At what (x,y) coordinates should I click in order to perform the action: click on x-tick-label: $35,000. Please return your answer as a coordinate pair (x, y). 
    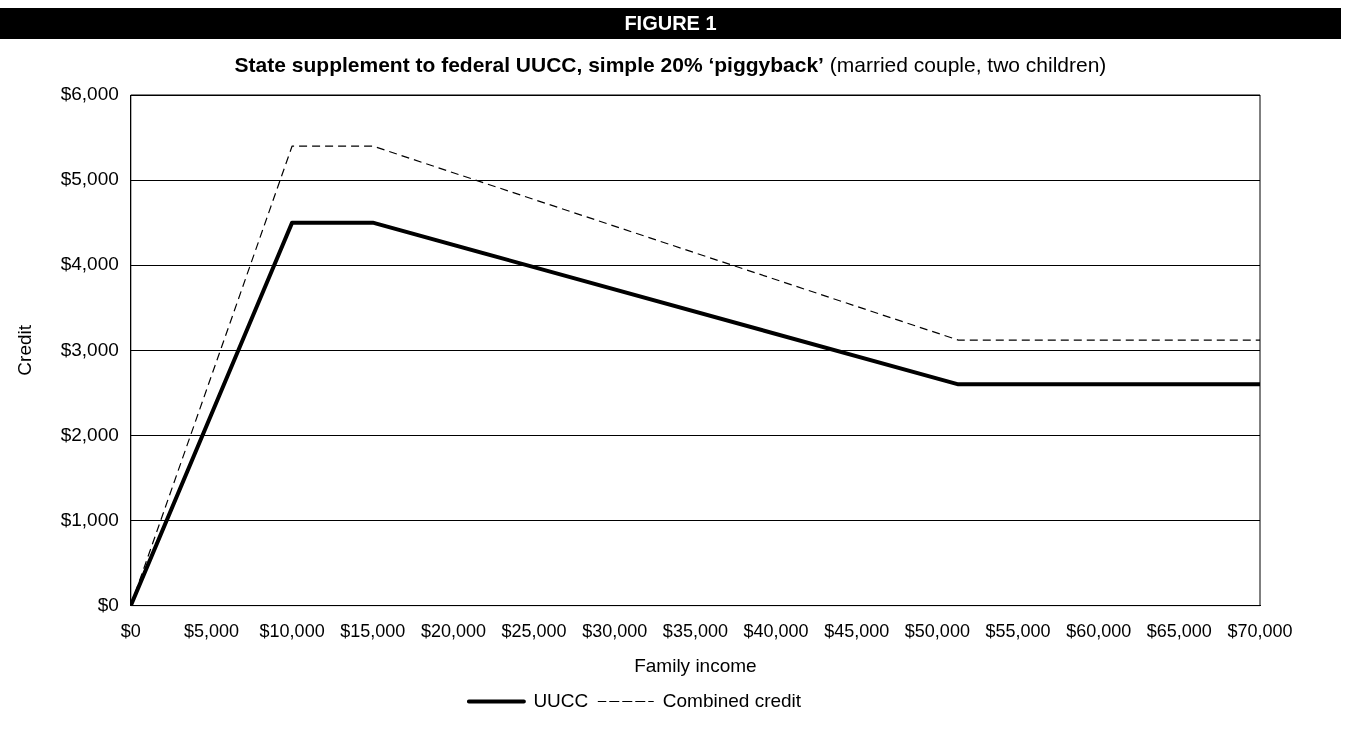
    Looking at the image, I should click on (695, 631).